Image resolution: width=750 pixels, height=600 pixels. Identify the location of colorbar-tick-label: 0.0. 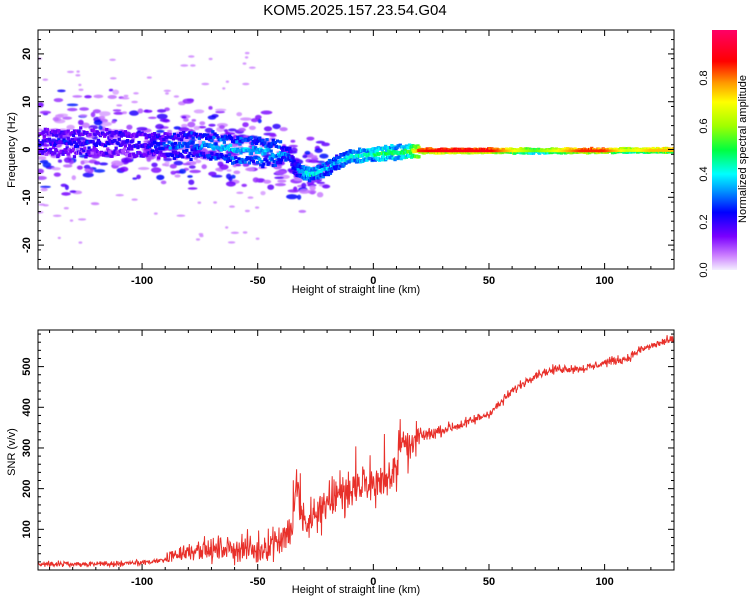
(704, 269).